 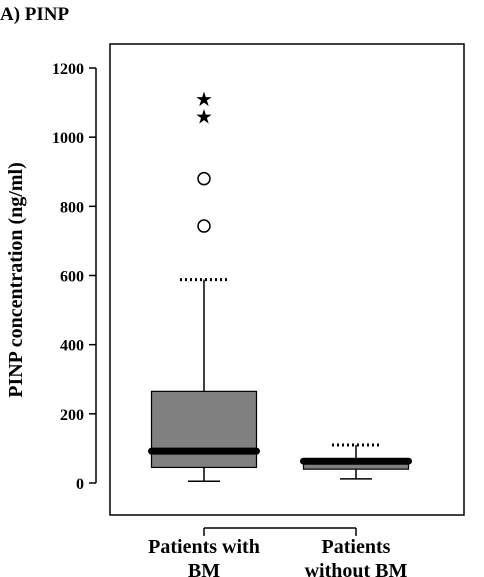 I want to click on y-tick-label: 1200, so click(x=68, y=69).